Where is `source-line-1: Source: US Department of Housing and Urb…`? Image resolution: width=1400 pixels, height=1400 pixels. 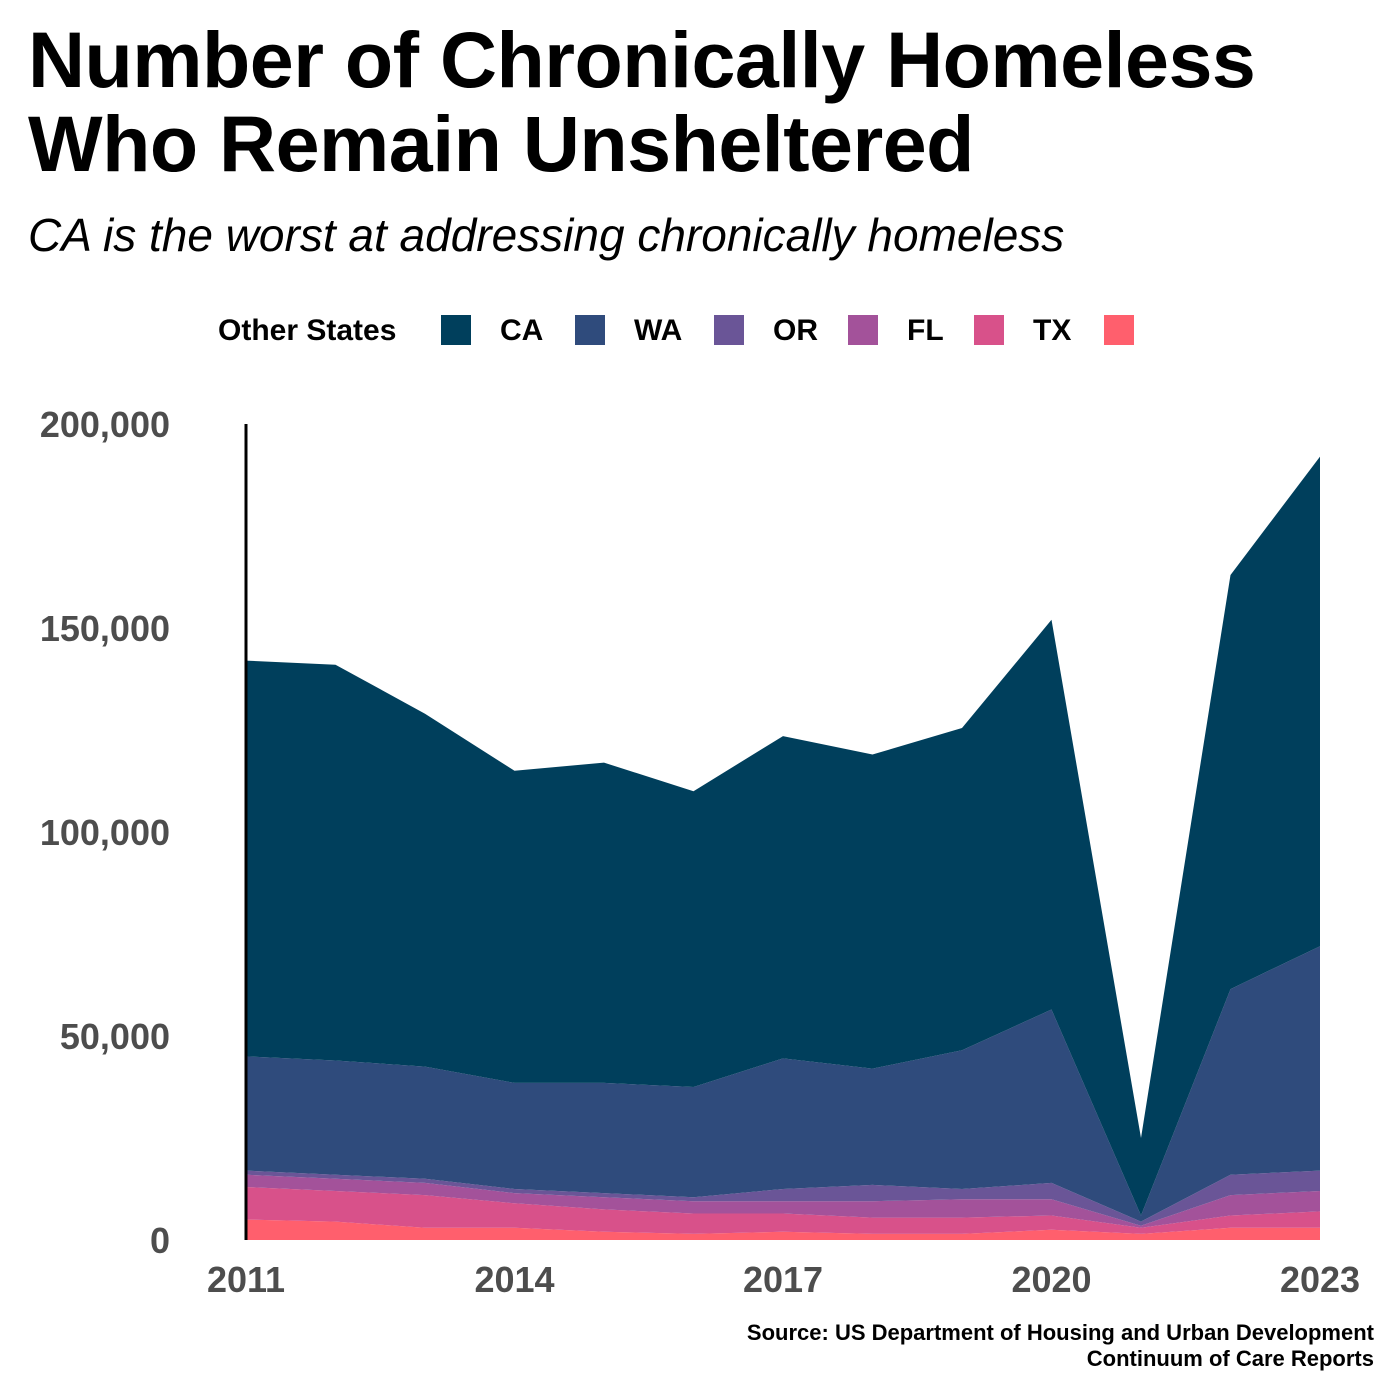
source-line-1: Source: US Department of Housing and Urb… is located at coordinates (1060, 1332).